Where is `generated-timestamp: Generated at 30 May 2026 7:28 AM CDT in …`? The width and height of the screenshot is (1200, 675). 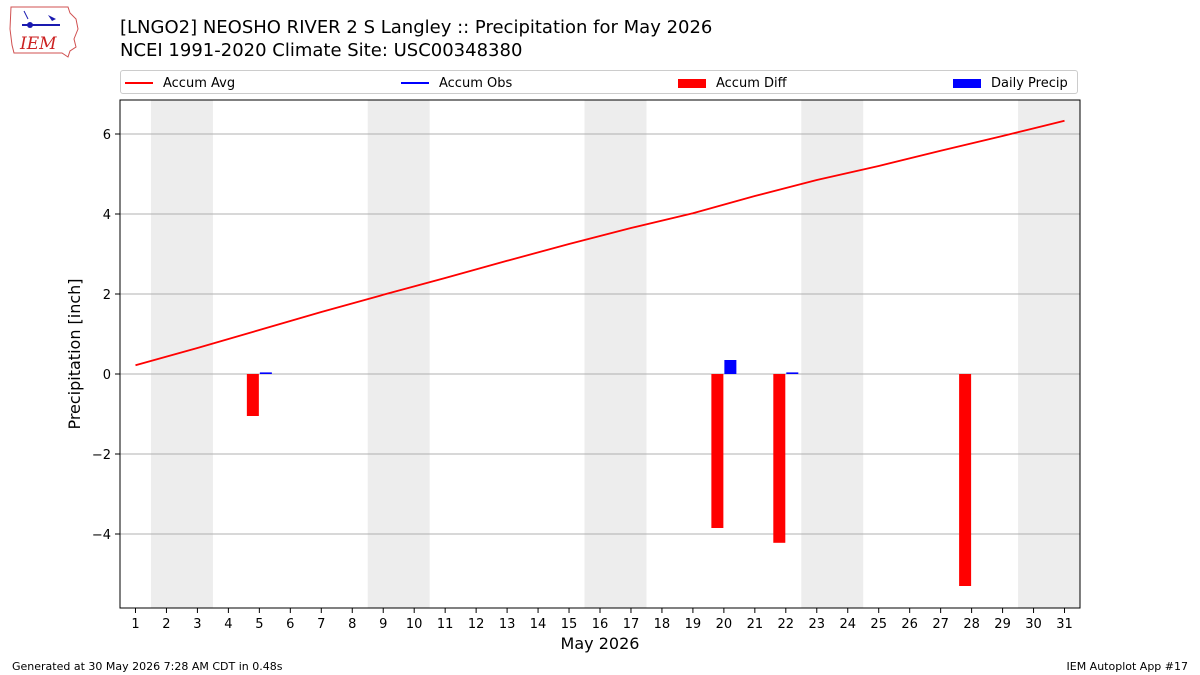
generated-timestamp: Generated at 30 May 2026 7:28 AM CDT in … is located at coordinates (147, 666).